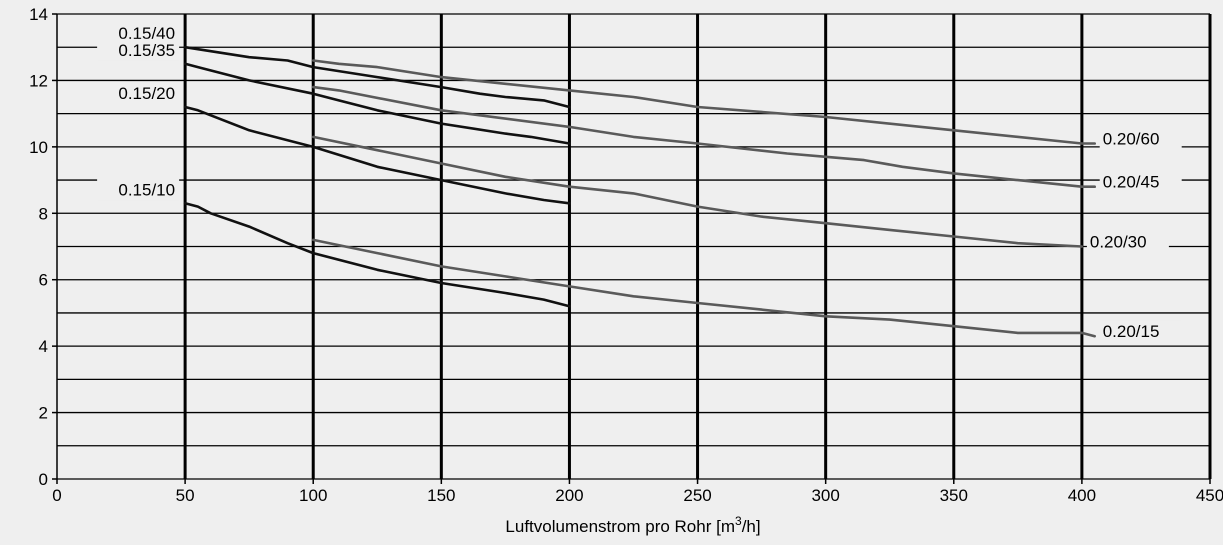 The height and width of the screenshot is (545, 1223). Describe the element at coordinates (1131, 182) in the screenshot. I see `series-label: 0.20/45` at that location.